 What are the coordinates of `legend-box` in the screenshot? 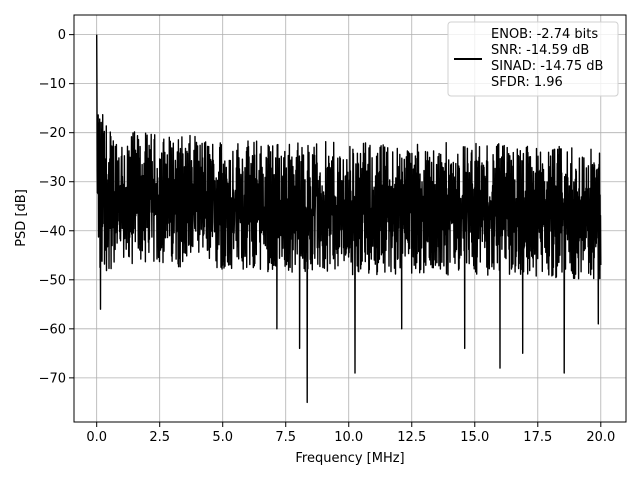 It's located at (533, 59).